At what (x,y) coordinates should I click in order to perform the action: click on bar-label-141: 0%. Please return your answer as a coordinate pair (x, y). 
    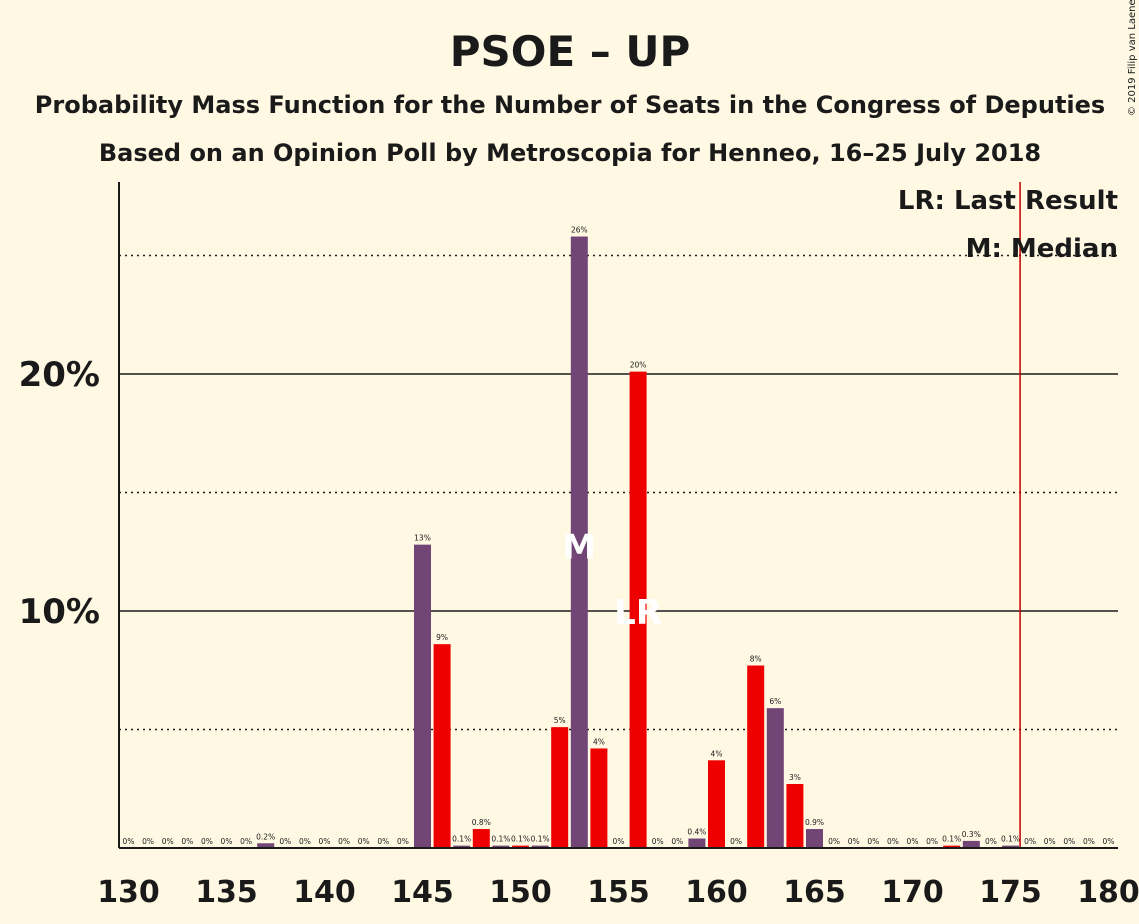
    Looking at the image, I should click on (344, 841).